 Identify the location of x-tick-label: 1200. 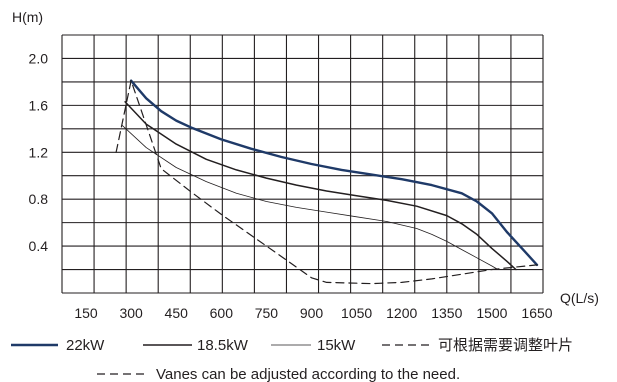
(401, 313).